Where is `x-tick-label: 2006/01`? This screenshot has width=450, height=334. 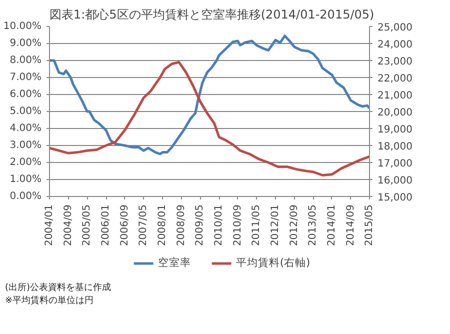
x-tick-label: 2006/01 is located at coordinates (106, 225).